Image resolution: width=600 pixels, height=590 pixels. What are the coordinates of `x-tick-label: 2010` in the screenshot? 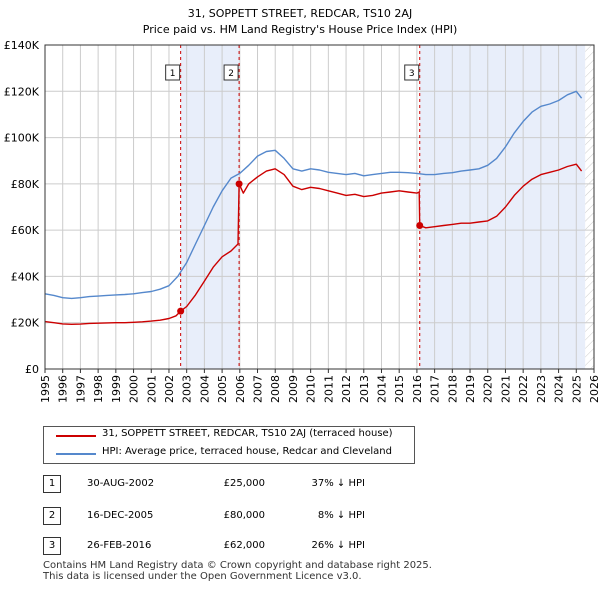 It's located at (311, 389).